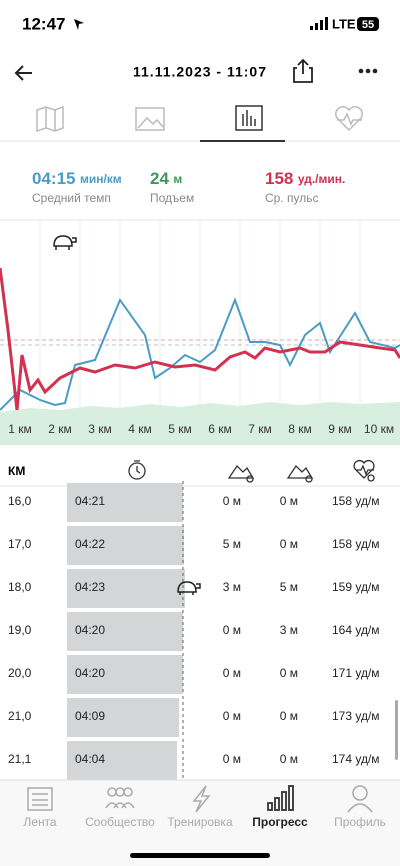 Image resolution: width=400 pixels, height=866 pixels. I want to click on battery-level: 55, so click(368, 25).